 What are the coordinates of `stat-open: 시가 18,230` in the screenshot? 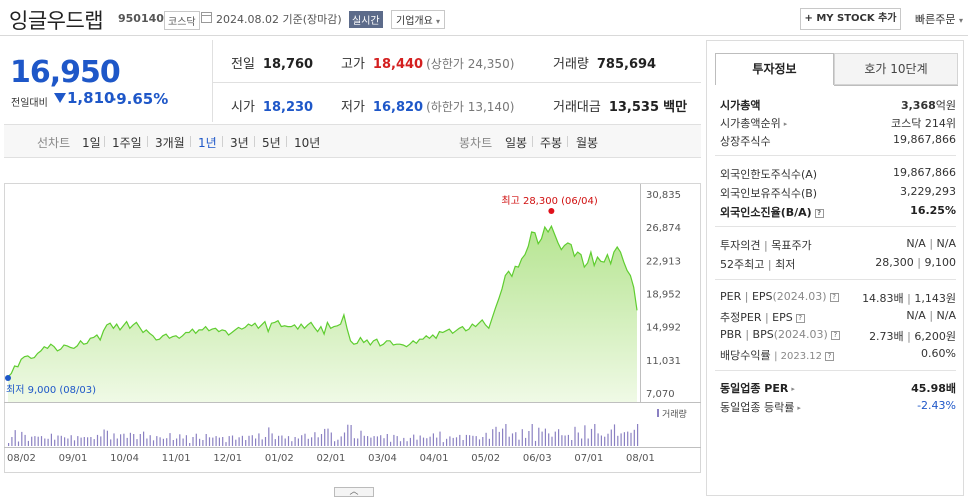 It's located at (272, 107).